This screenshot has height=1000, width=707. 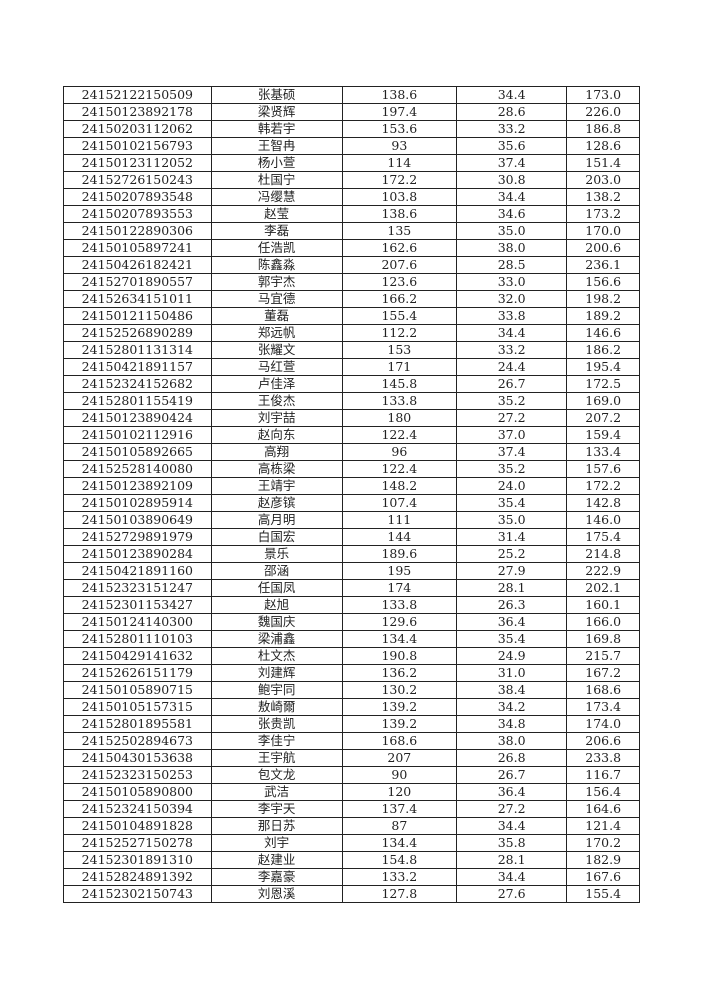 What do you see at coordinates (511, 282) in the screenshot?
I see `score-b-cell: 33.0` at bounding box center [511, 282].